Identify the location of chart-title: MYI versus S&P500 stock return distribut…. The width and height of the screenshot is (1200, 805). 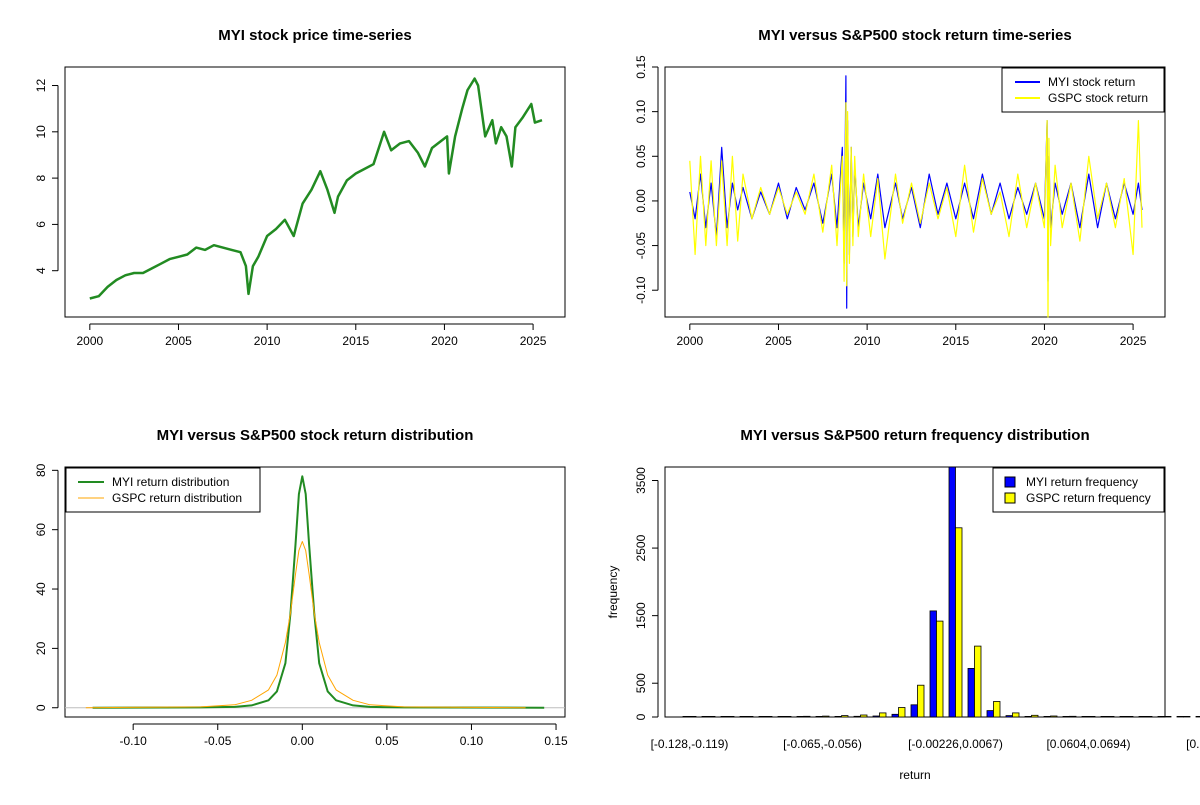
(315, 435).